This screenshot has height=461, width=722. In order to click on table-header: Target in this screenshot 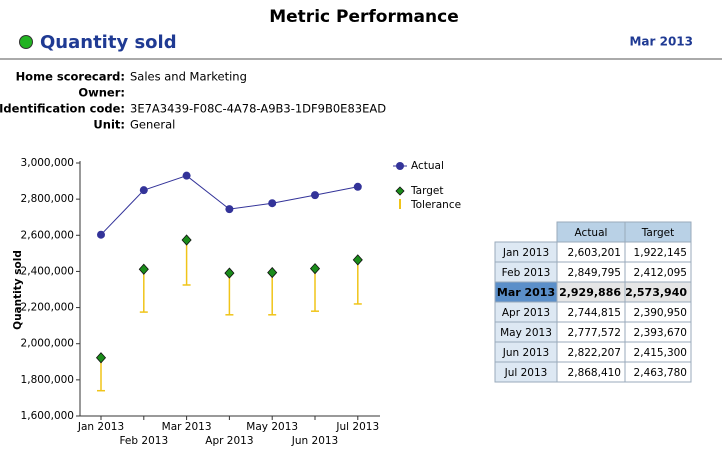, I will do `click(657, 233)`.